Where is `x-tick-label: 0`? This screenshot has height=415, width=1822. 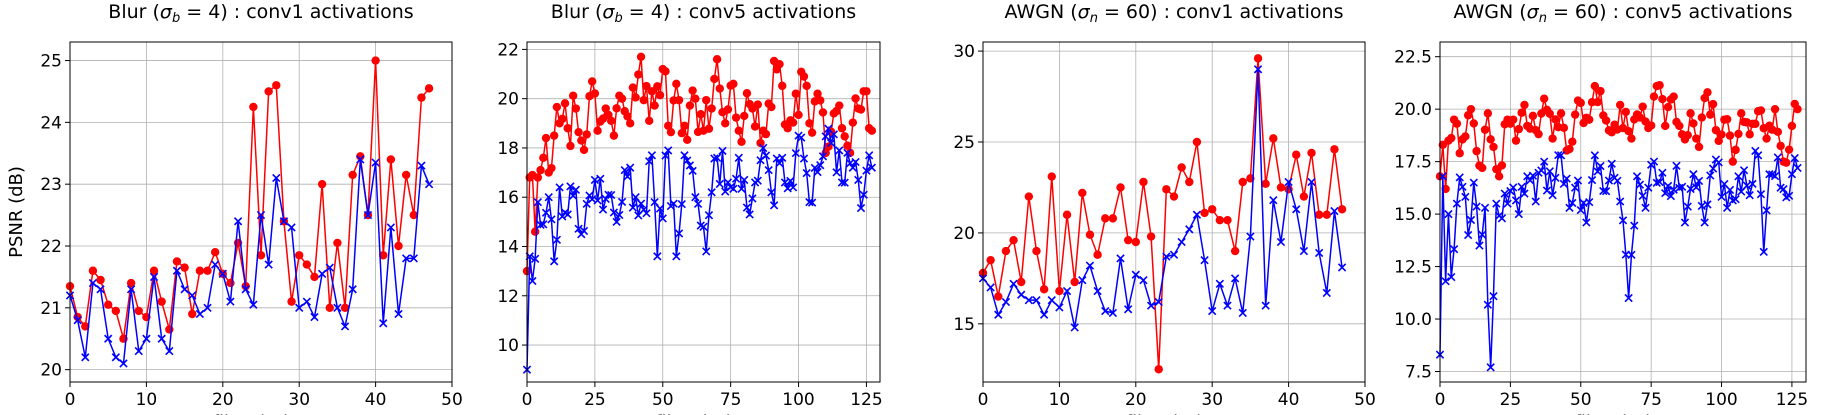
x-tick-label: 0 is located at coordinates (983, 400).